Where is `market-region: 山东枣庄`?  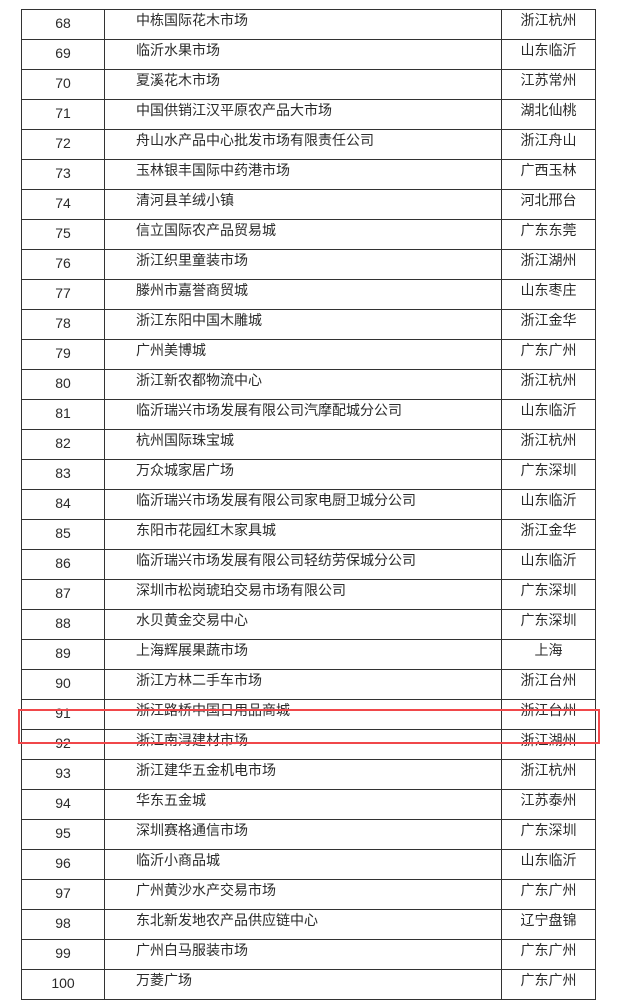 market-region: 山东枣庄 is located at coordinates (548, 294).